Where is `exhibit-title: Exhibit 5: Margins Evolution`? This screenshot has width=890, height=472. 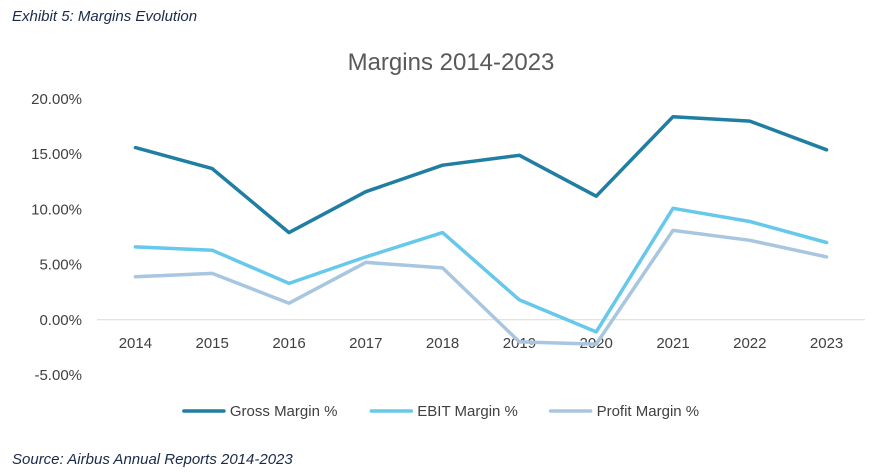 exhibit-title: Exhibit 5: Margins Evolution is located at coordinates (105, 16).